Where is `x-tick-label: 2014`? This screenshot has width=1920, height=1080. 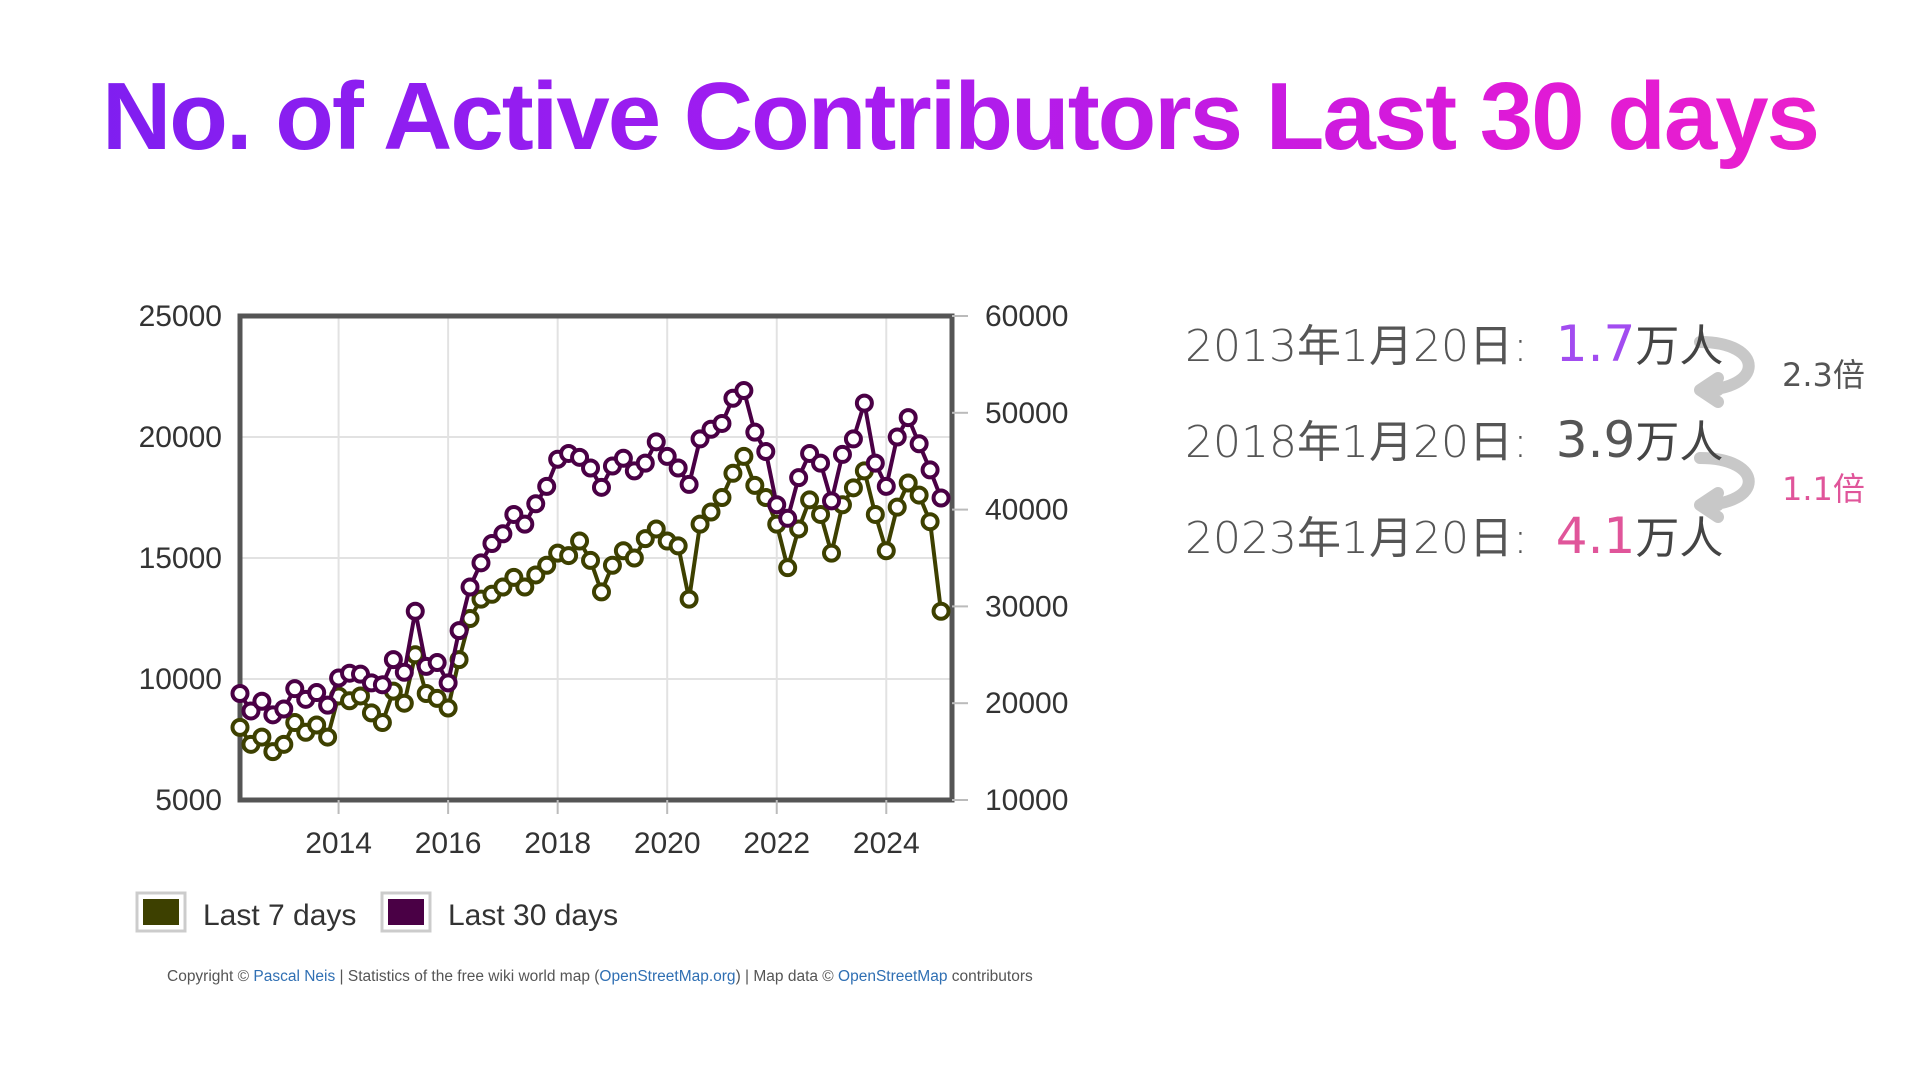
x-tick-label: 2014 is located at coordinates (338, 843).